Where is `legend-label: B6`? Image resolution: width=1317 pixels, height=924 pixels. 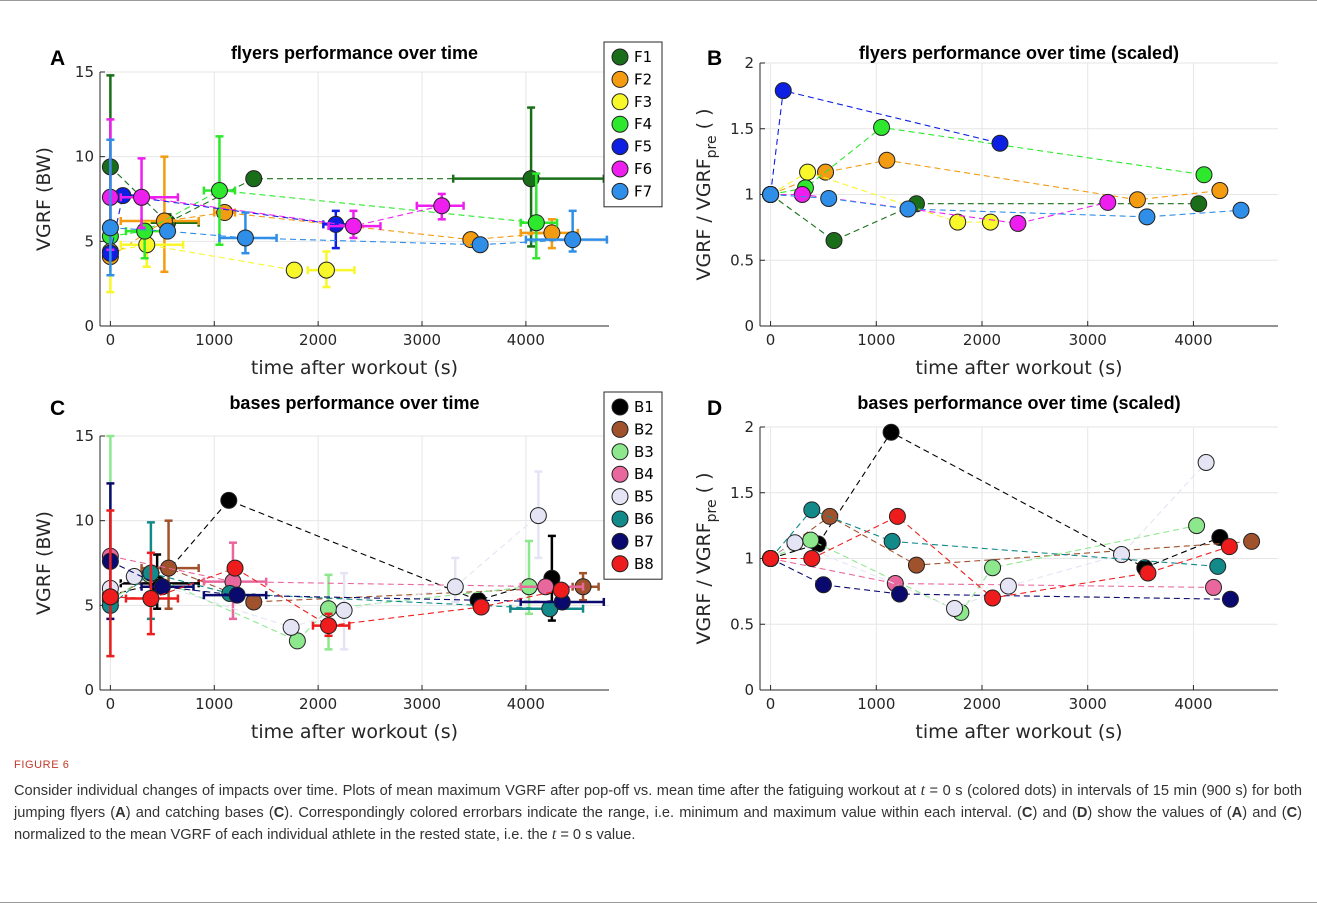
legend-label: B6 is located at coordinates (644, 519).